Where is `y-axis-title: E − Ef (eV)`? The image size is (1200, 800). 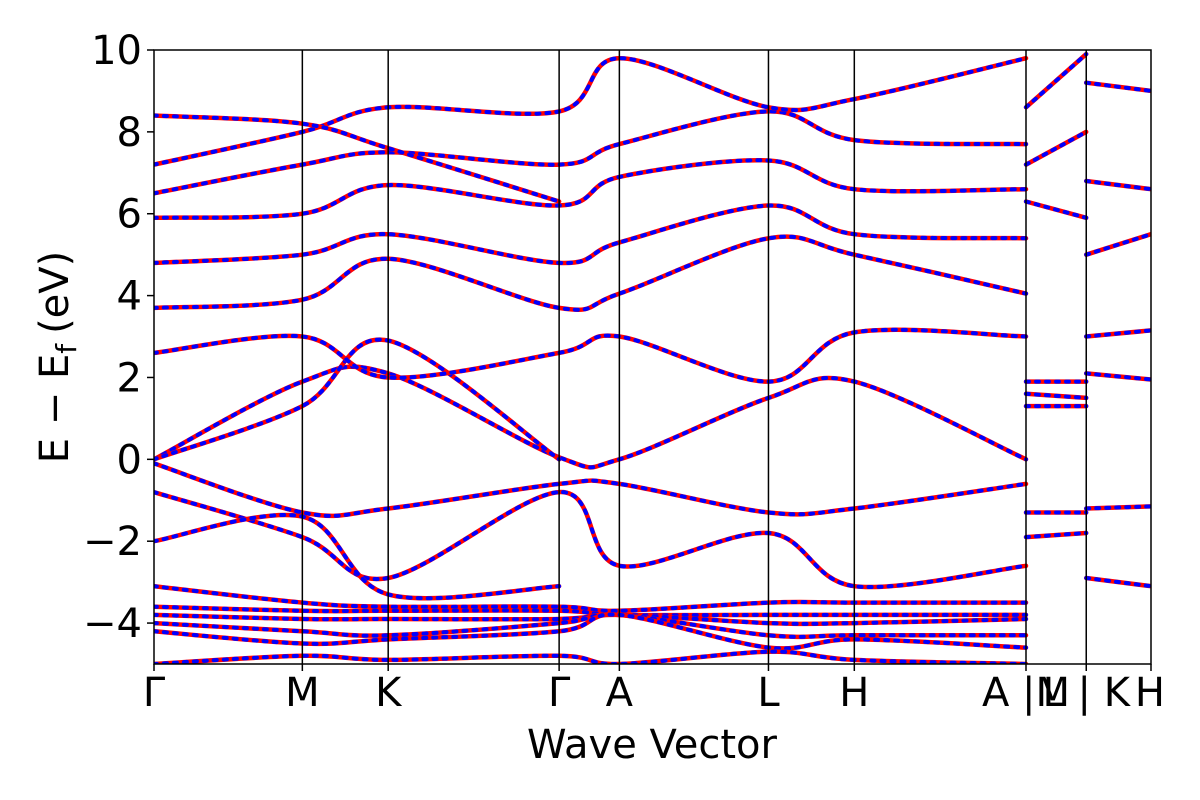 y-axis-title: E − Ef (eV) is located at coordinates (57, 357).